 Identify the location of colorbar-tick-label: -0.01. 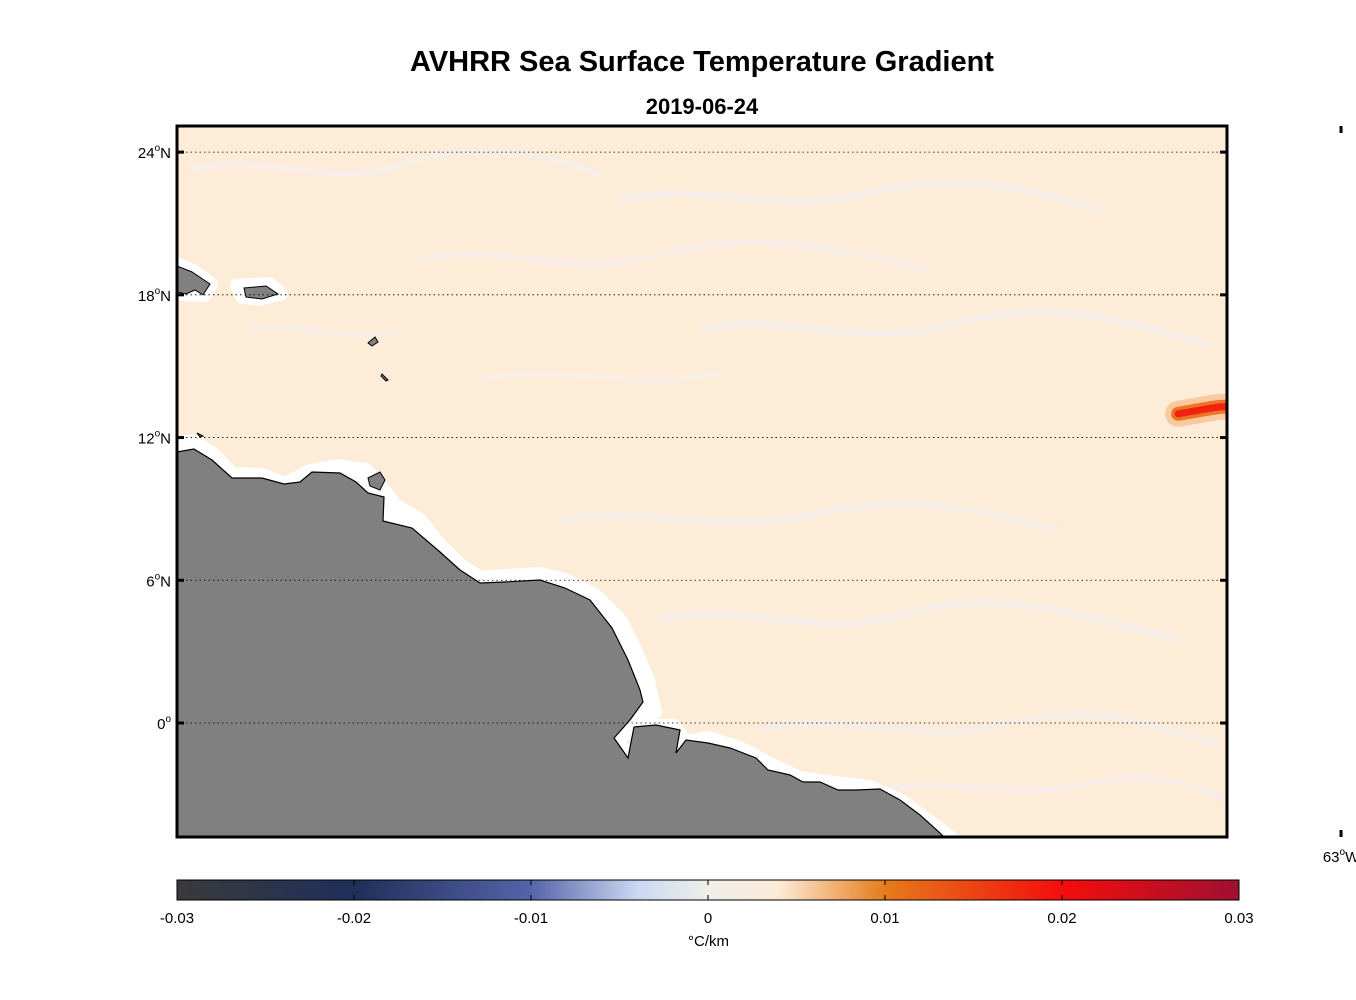
(531, 918).